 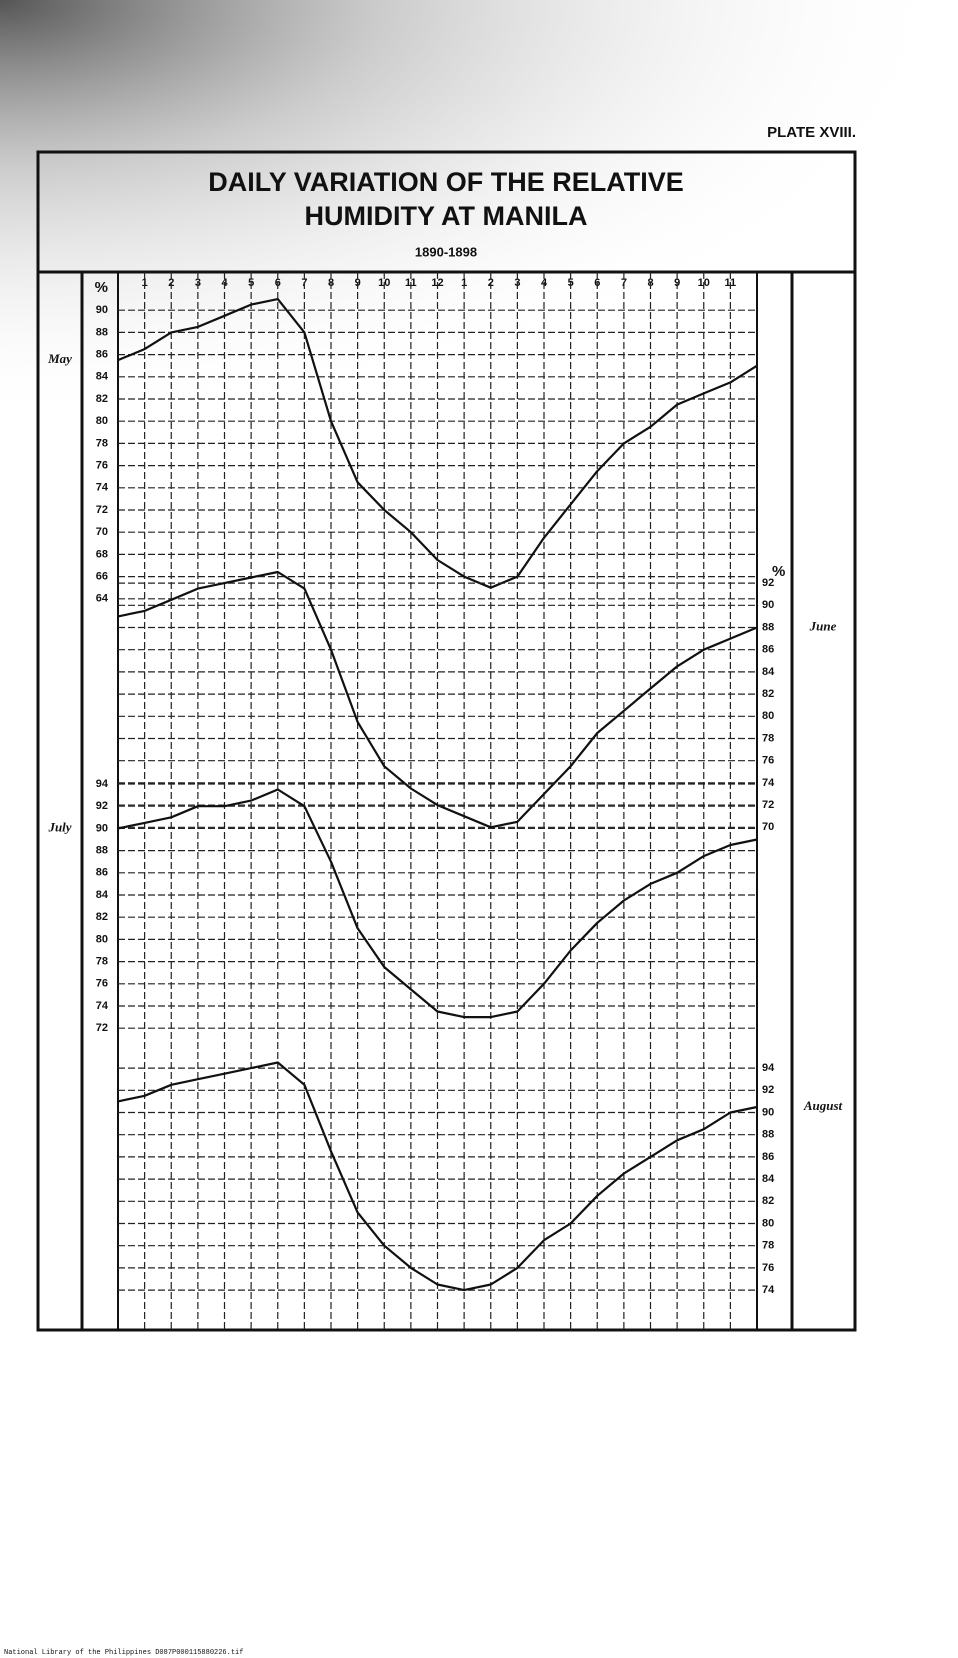 What do you see at coordinates (823, 625) in the screenshot?
I see `month-label: June` at bounding box center [823, 625].